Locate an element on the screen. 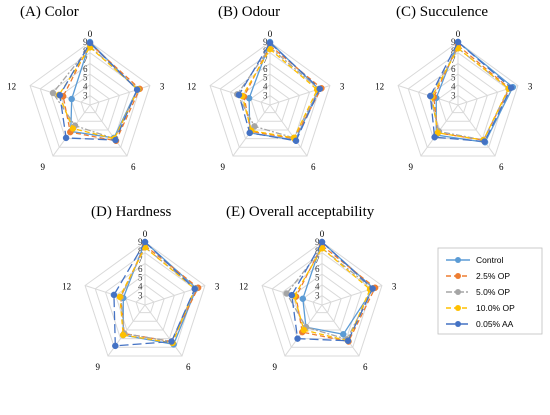 This screenshot has width=550, height=415. legend-item: 5.0% OP is located at coordinates (478, 292).